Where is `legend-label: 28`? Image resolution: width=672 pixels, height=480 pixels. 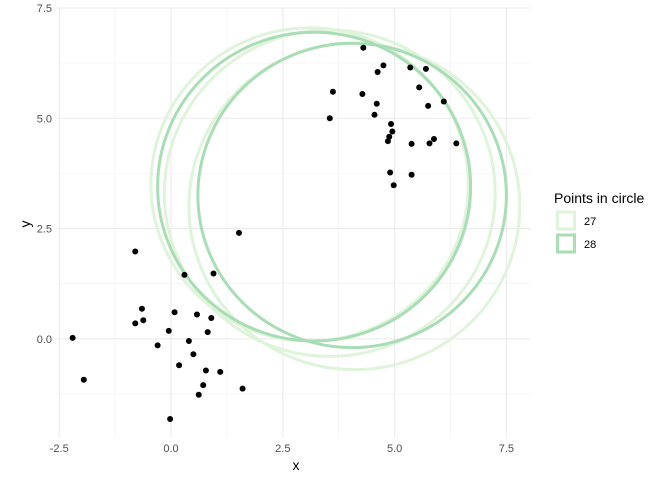
legend-label: 28 is located at coordinates (590, 245).